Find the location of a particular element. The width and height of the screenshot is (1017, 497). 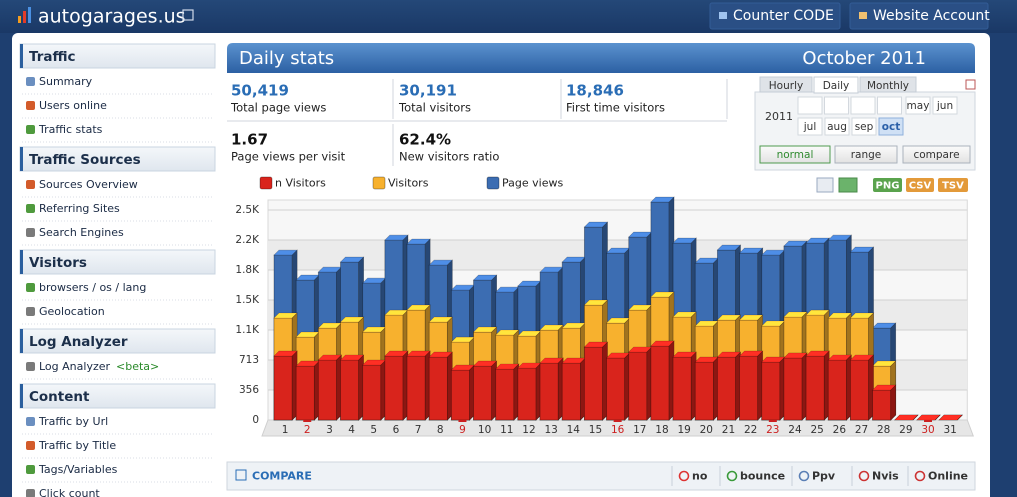

calendar-month-label: jun is located at coordinates (944, 106).